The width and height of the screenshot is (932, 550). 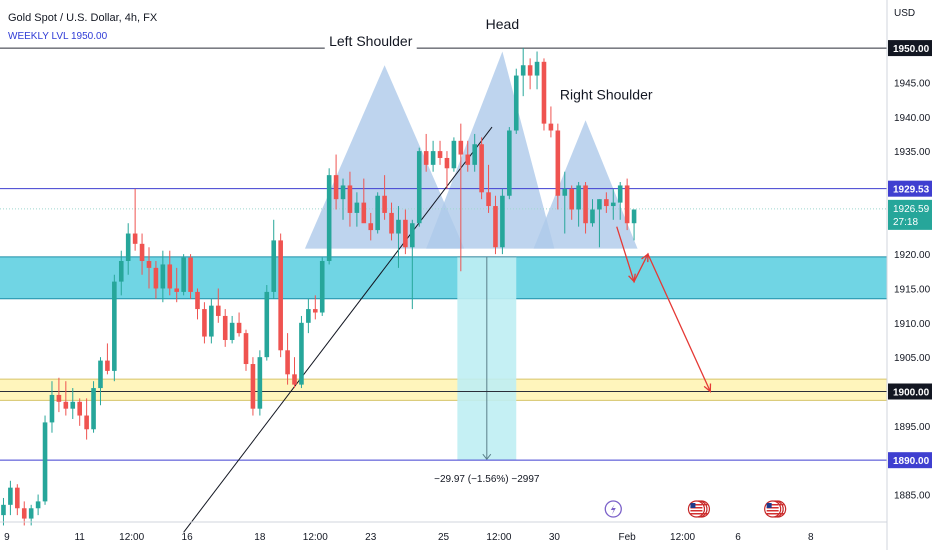 What do you see at coordinates (912, 496) in the screenshot?
I see `price-tick: 1885.00` at bounding box center [912, 496].